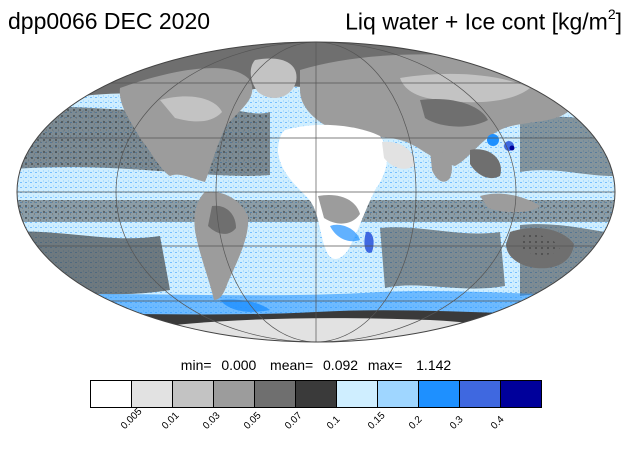 This screenshot has height=450, width=632. What do you see at coordinates (196, 365) in the screenshot?
I see `min-label: min=` at bounding box center [196, 365].